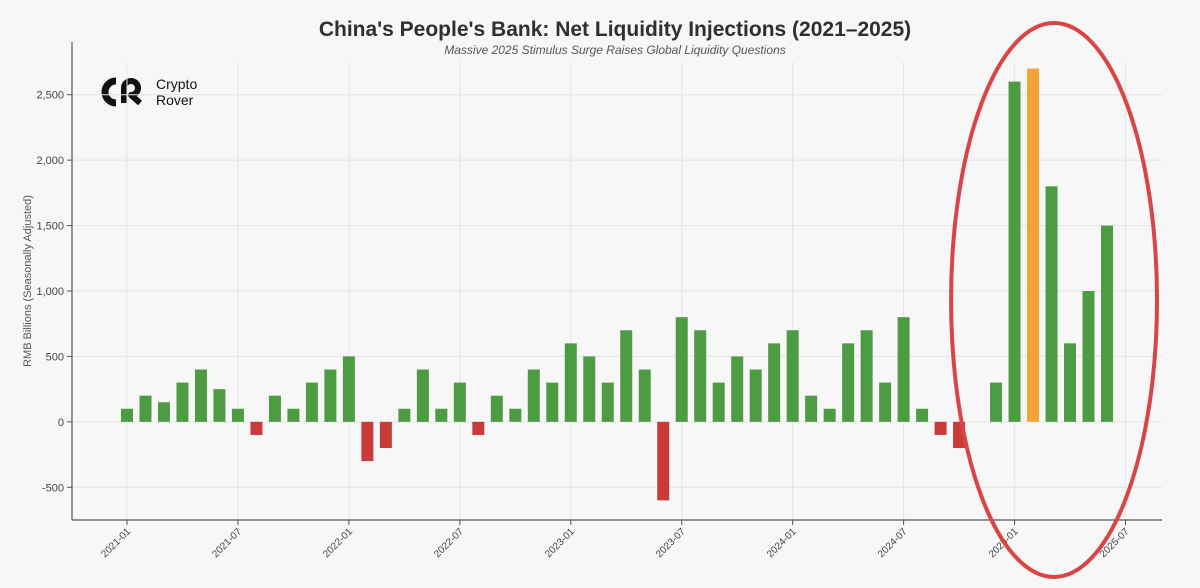 This screenshot has height=588, width=1200. I want to click on y-tick-label: 1,500, so click(50, 227).